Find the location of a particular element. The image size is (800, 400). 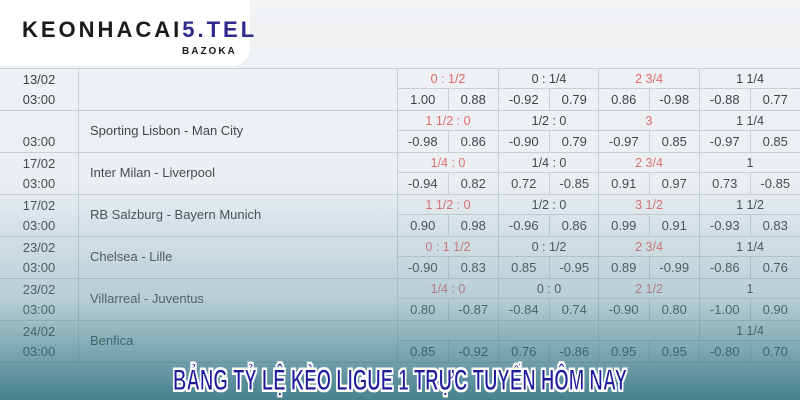

odds-value: -1.00 is located at coordinates (724, 309).